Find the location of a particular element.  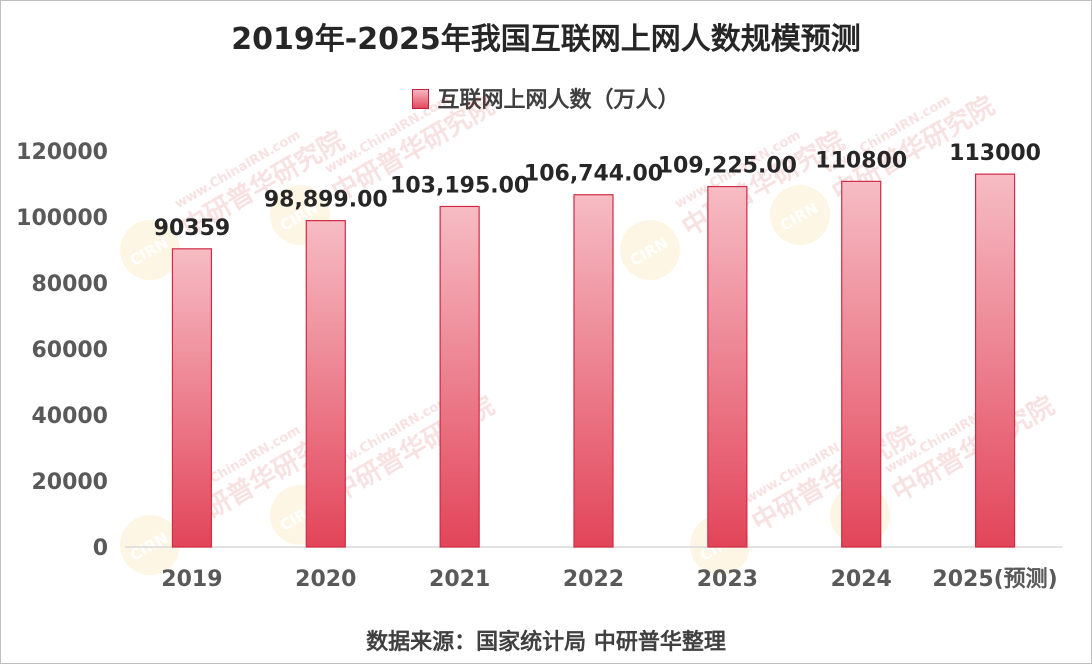

bar-2023 is located at coordinates (727, 366).